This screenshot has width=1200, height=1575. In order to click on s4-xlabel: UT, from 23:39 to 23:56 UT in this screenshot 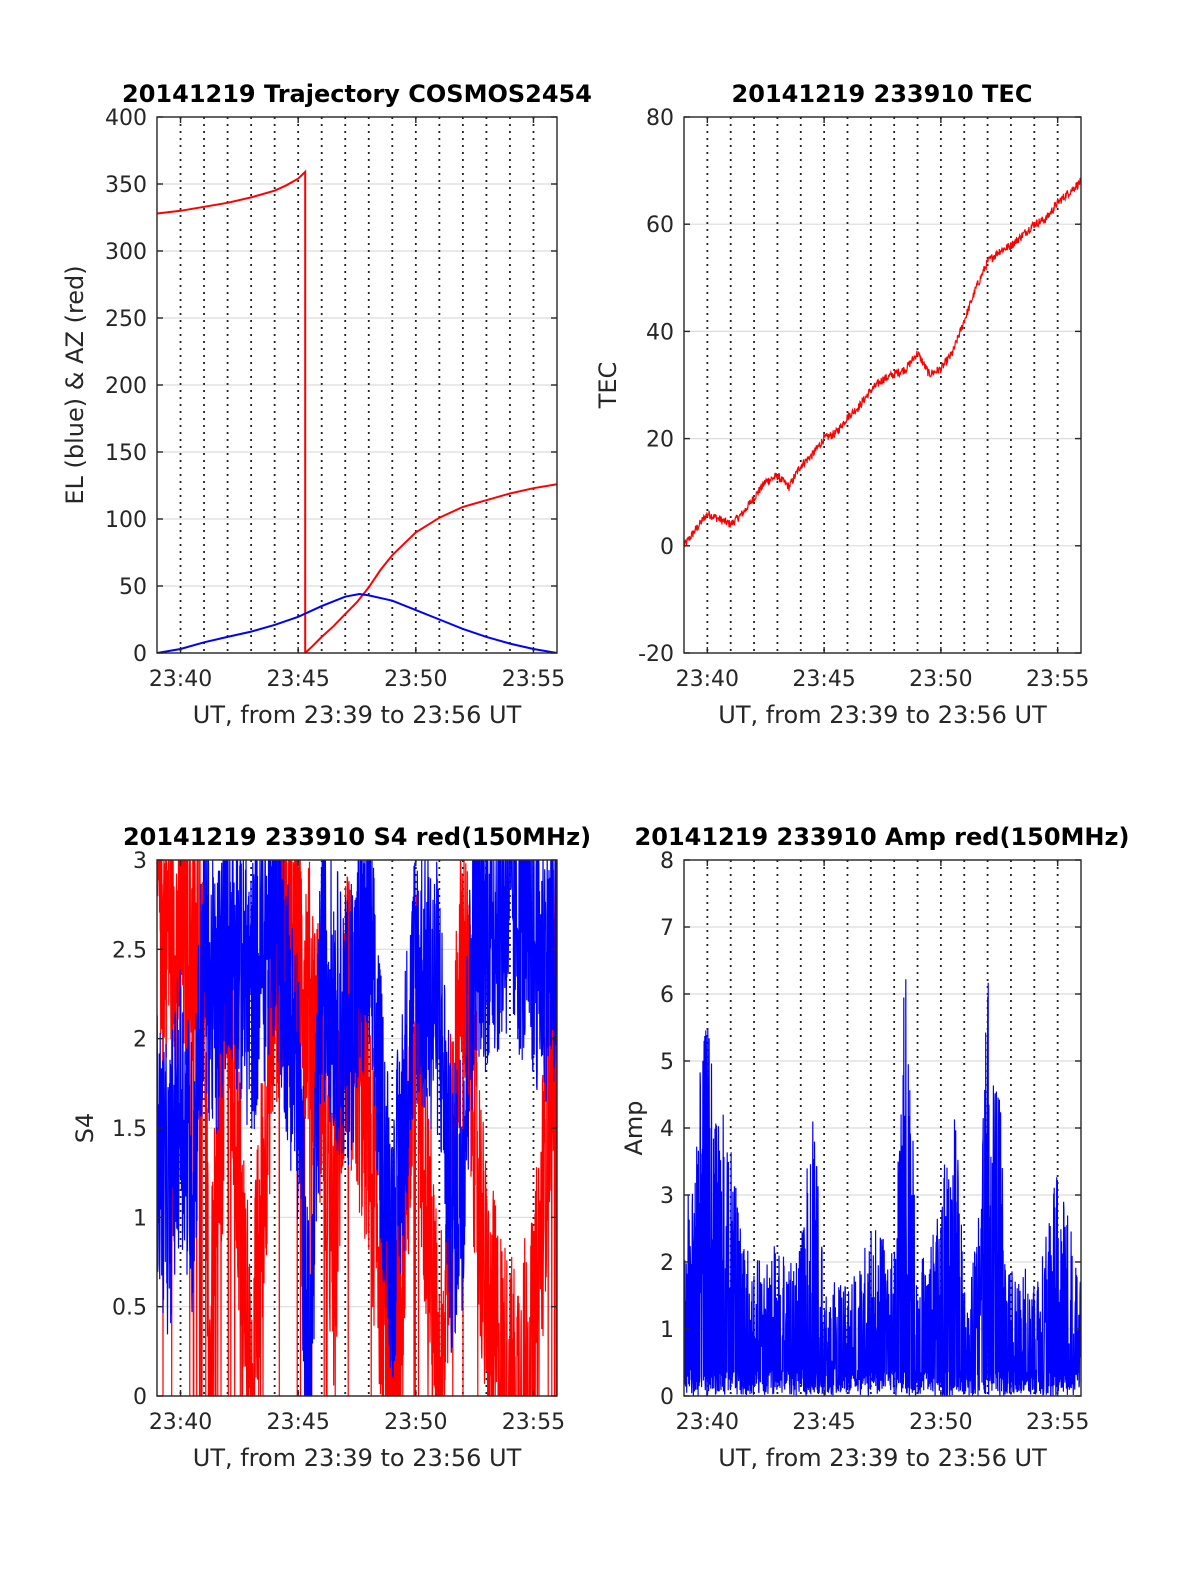, I will do `click(357, 1458)`.